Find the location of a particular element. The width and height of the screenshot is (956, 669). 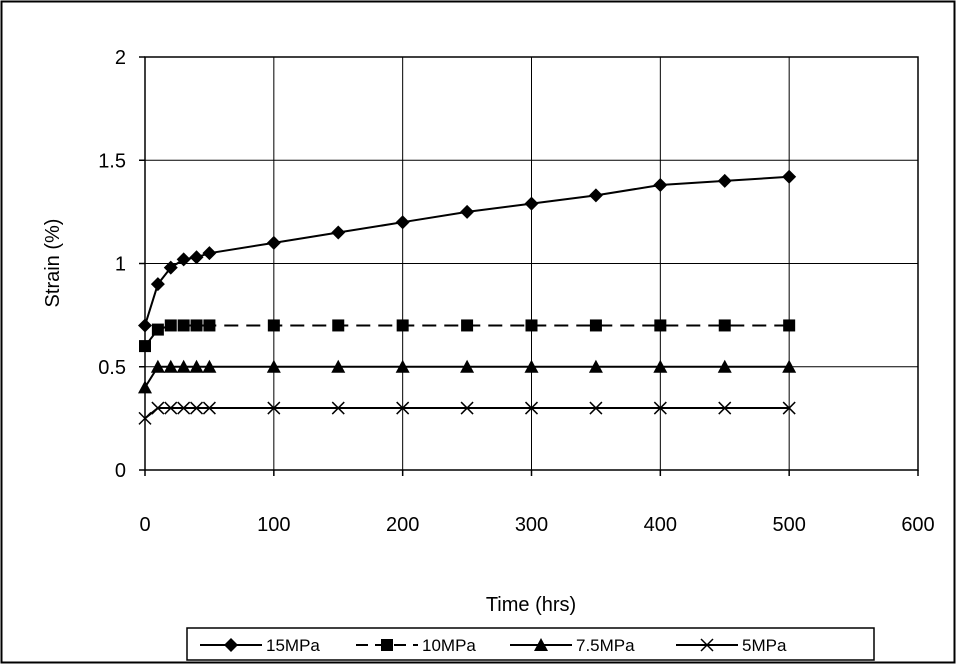

x-tick-label: 400 is located at coordinates (660, 525).